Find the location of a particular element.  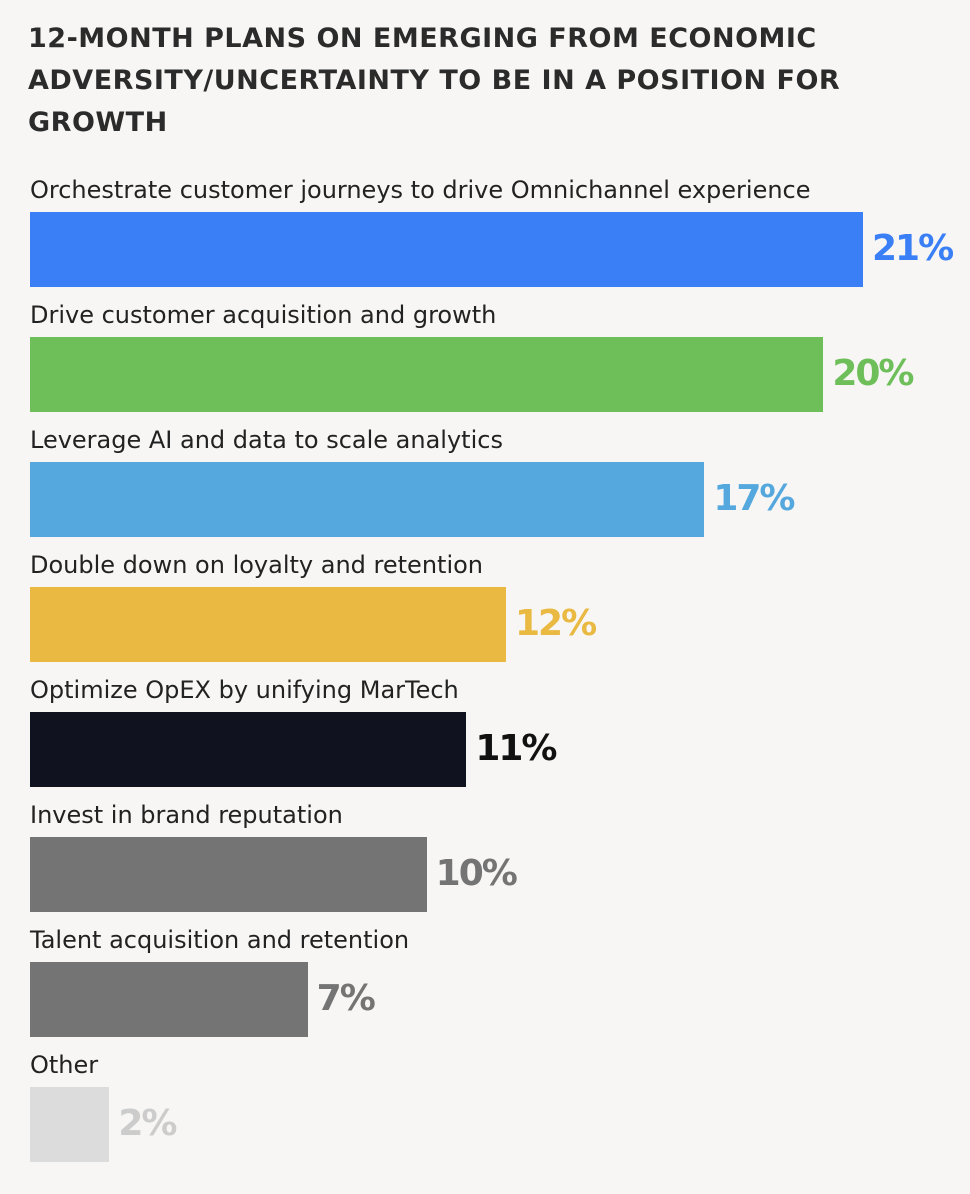

category-label: Drive customer acquisition and growth is located at coordinates (263, 315).